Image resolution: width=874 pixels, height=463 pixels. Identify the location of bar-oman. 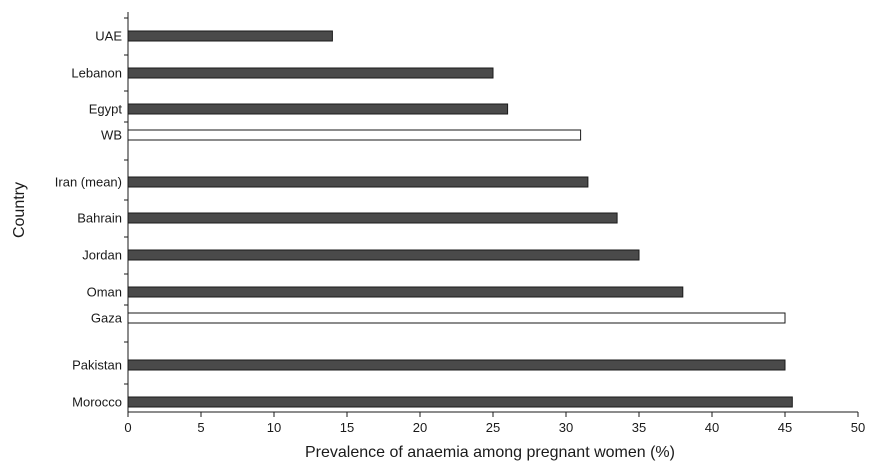
(405, 292).